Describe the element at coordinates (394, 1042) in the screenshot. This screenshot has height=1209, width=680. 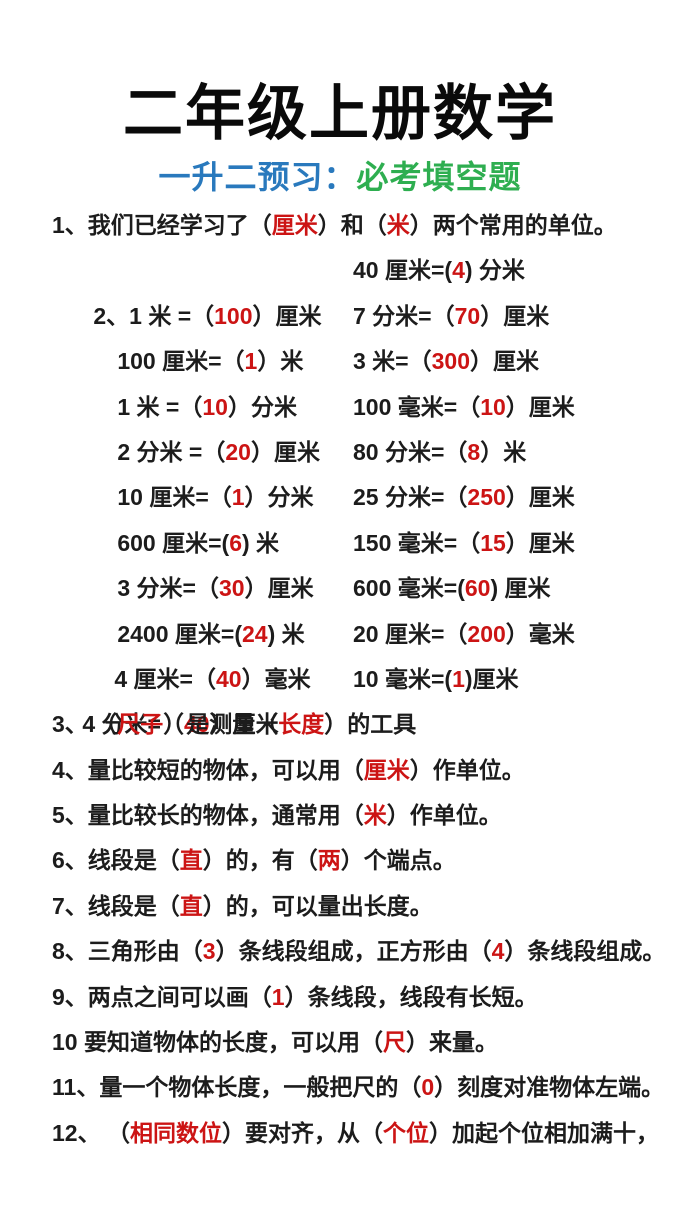
I see `answer-text: 尺` at that location.